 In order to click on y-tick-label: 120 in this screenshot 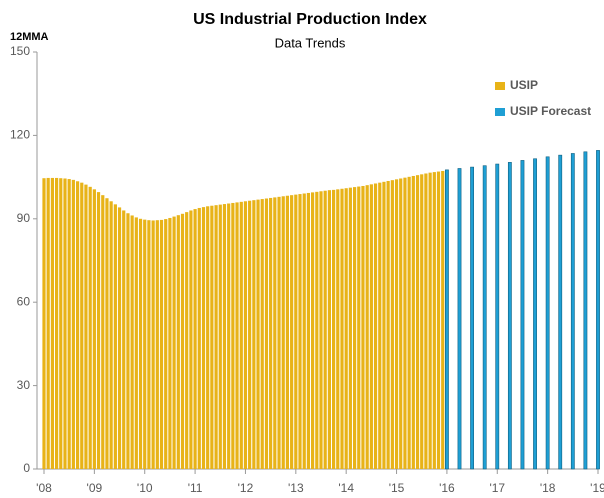, I will do `click(20, 135)`.